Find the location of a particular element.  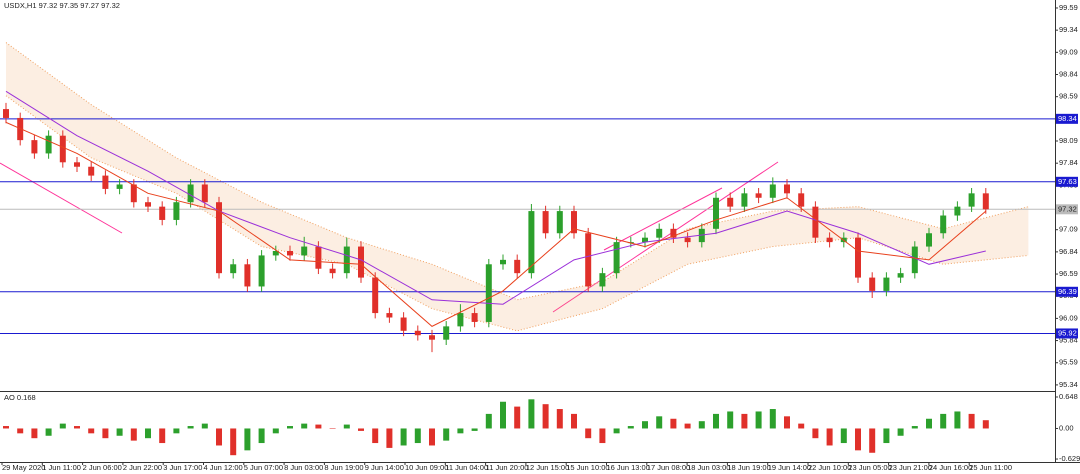

x-tick-label: 5 Jun 07:00 is located at coordinates (263, 467).